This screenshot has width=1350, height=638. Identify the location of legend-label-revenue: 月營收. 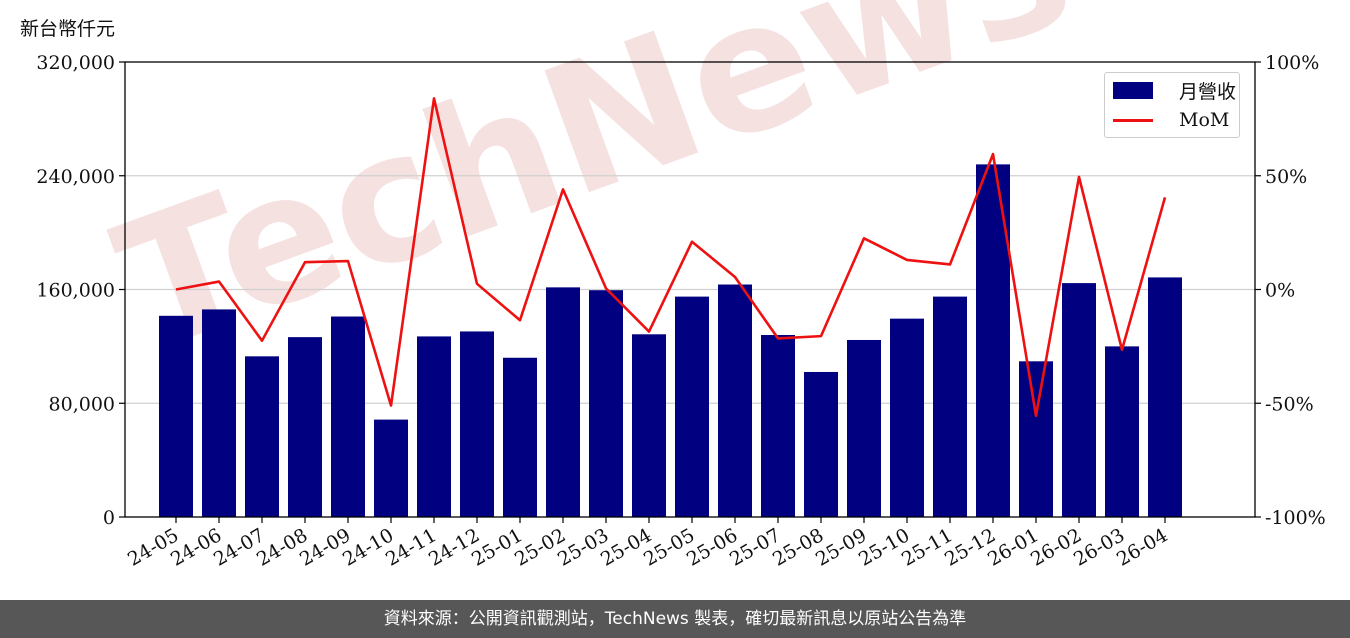
(1208, 91).